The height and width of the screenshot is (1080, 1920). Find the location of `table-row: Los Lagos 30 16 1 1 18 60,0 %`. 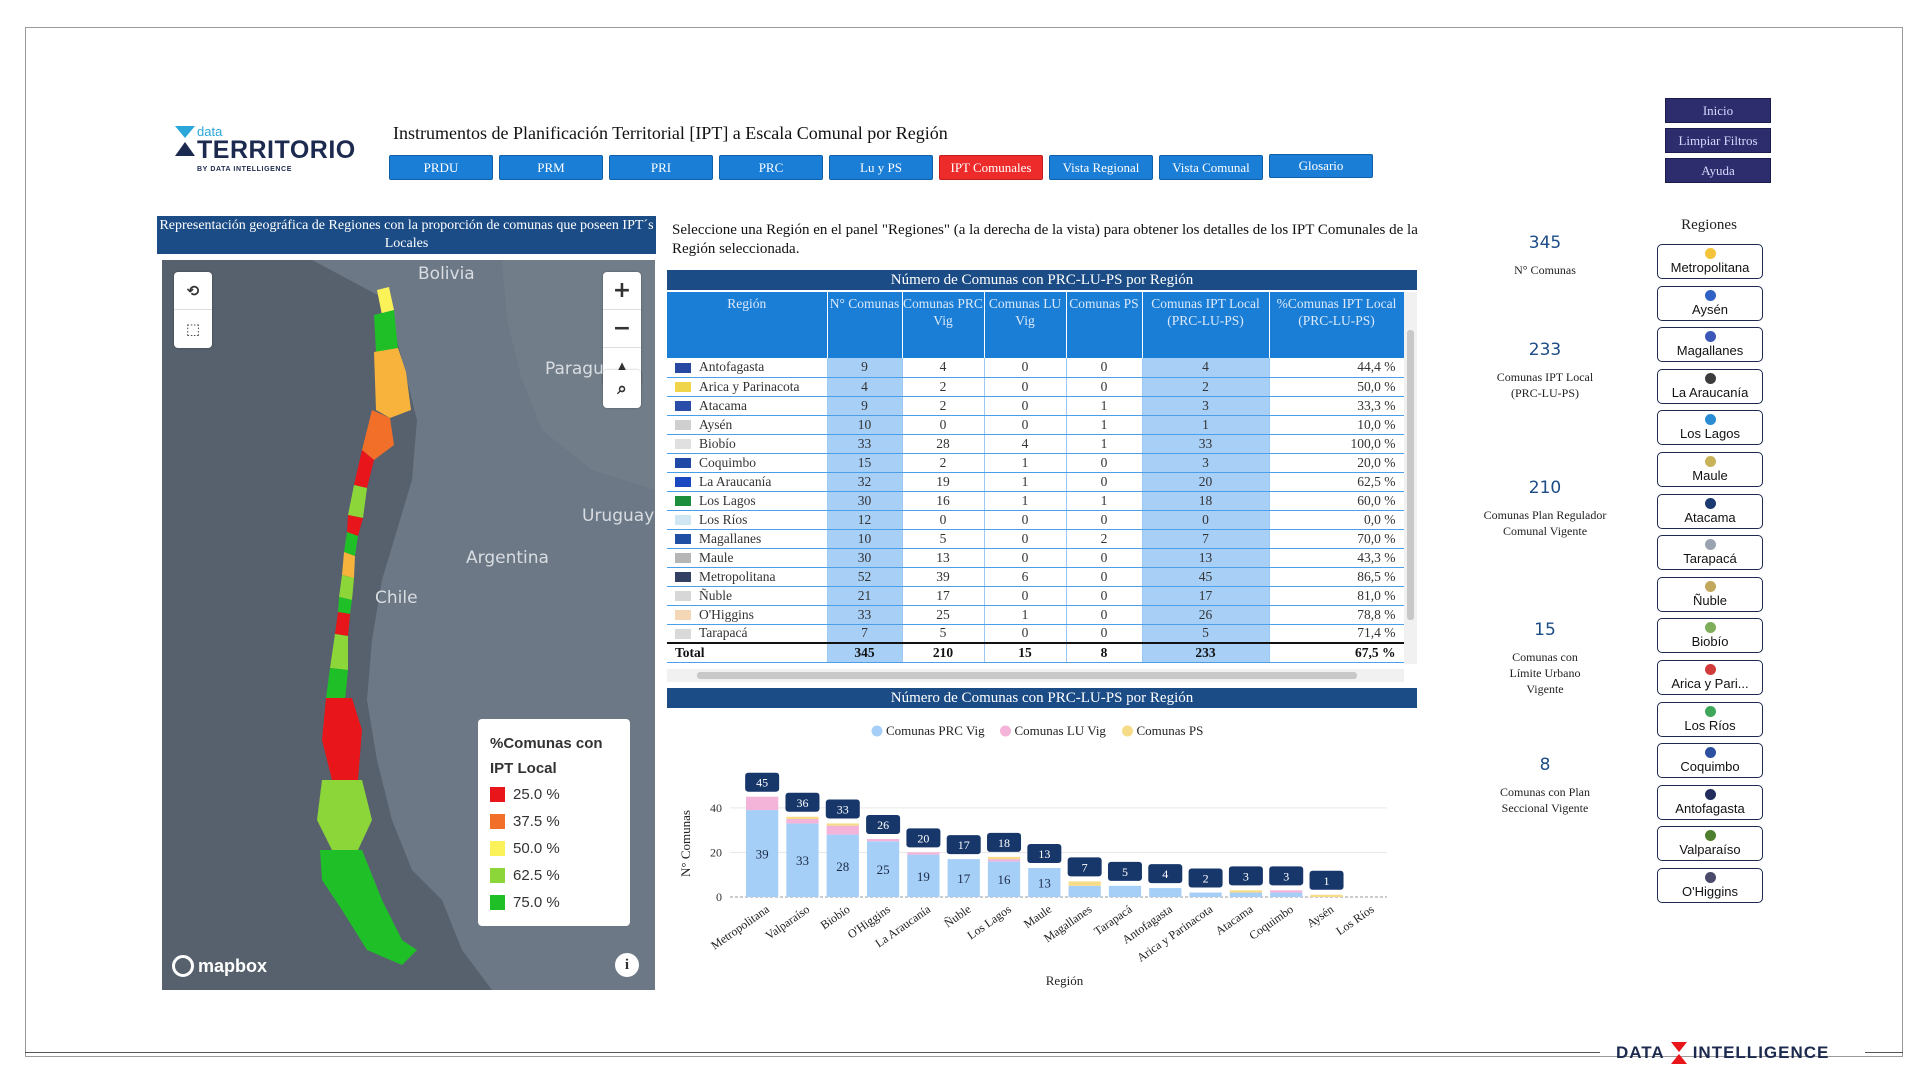

table-row: Los Lagos 30 16 1 1 18 60,0 % is located at coordinates (1036, 501).